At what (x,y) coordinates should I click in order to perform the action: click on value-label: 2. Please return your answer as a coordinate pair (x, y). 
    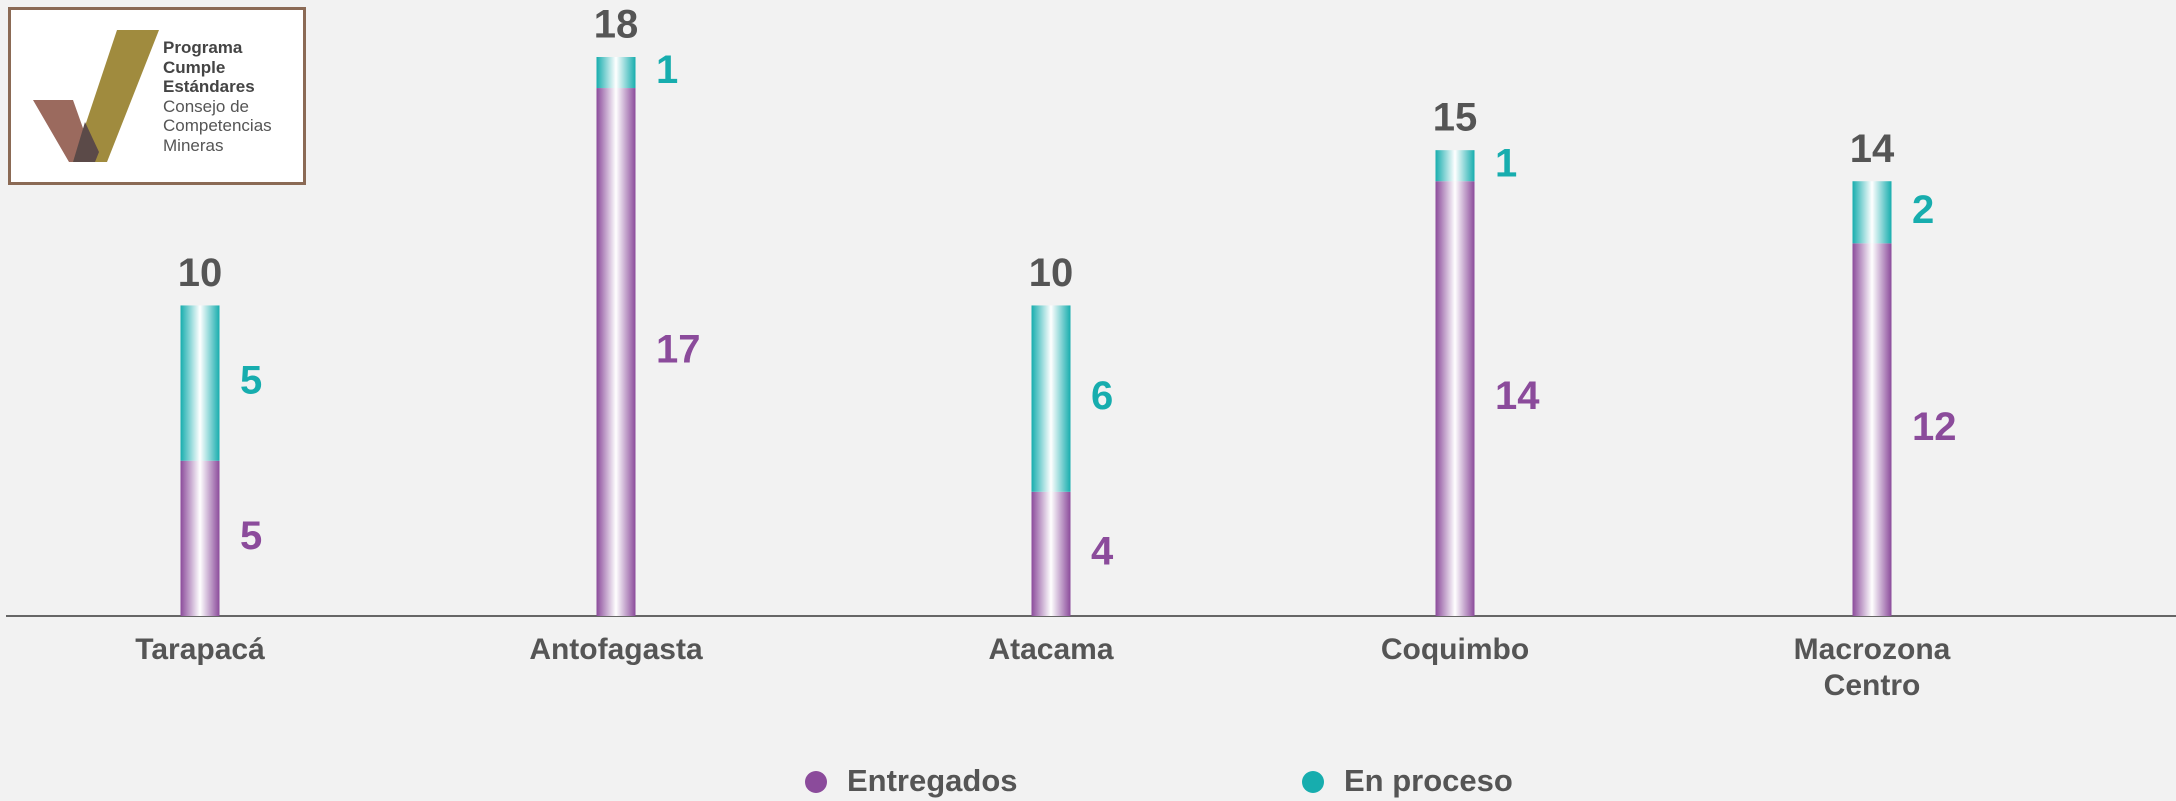
    Looking at the image, I should click on (1923, 210).